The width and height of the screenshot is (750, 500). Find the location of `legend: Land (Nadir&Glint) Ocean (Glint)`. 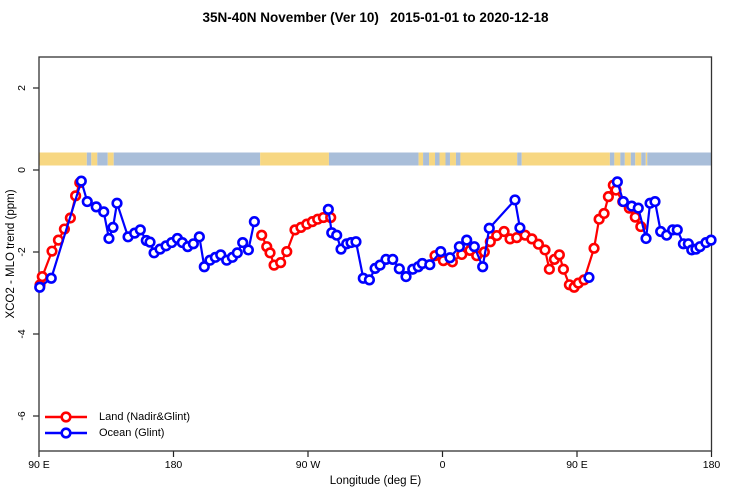

legend: Land (Nadir&Glint) Ocean (Glint) is located at coordinates (116, 425).